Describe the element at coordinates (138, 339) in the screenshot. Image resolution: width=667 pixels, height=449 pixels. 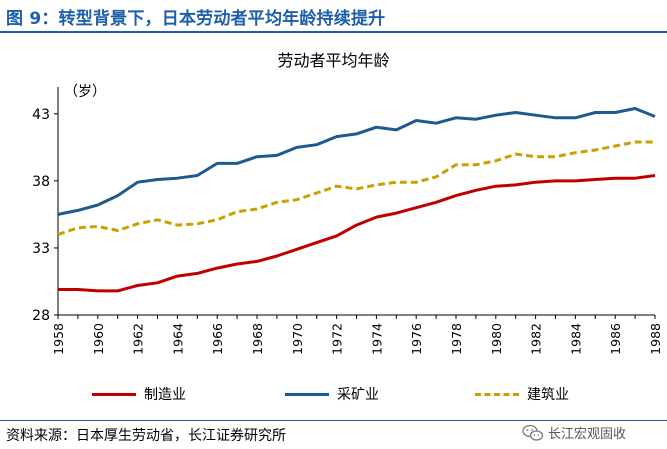
I see `x-tick-label: 1962` at that location.